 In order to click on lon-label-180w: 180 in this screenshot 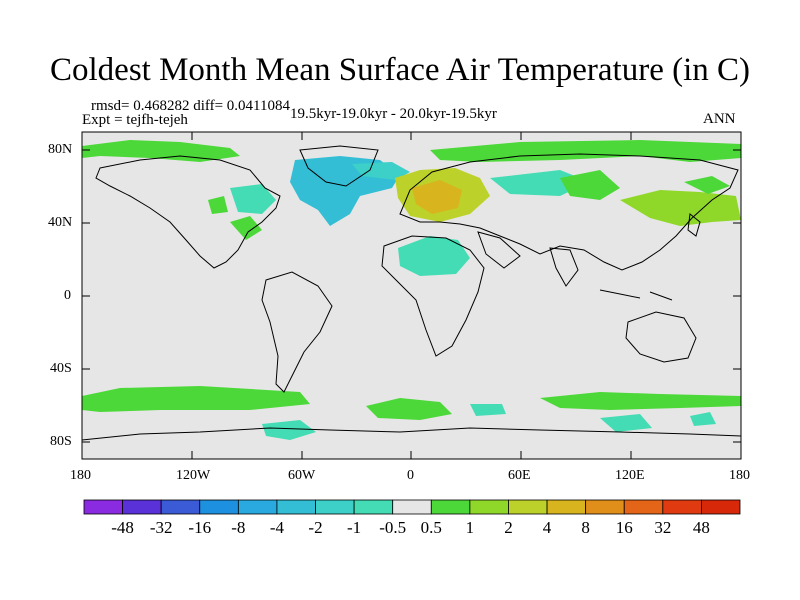, I will do `click(80, 475)`.